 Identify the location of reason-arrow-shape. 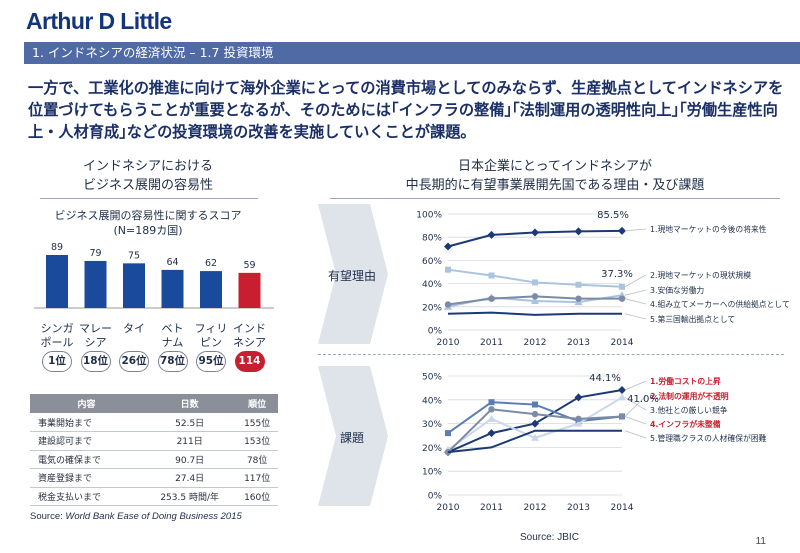
(353, 274).